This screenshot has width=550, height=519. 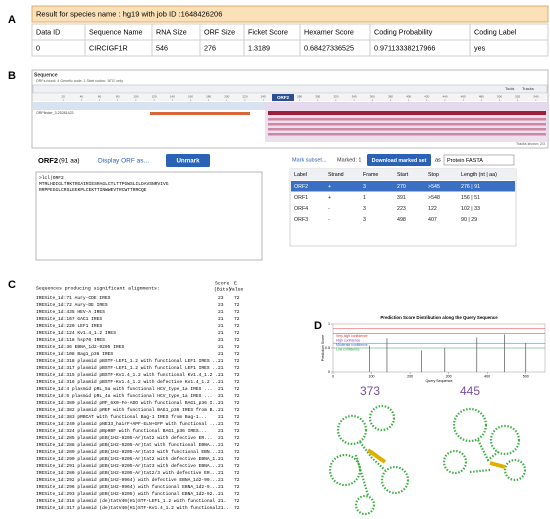 What do you see at coordinates (210, 47) in the screenshot?
I see `table-value: 276` at bounding box center [210, 47].